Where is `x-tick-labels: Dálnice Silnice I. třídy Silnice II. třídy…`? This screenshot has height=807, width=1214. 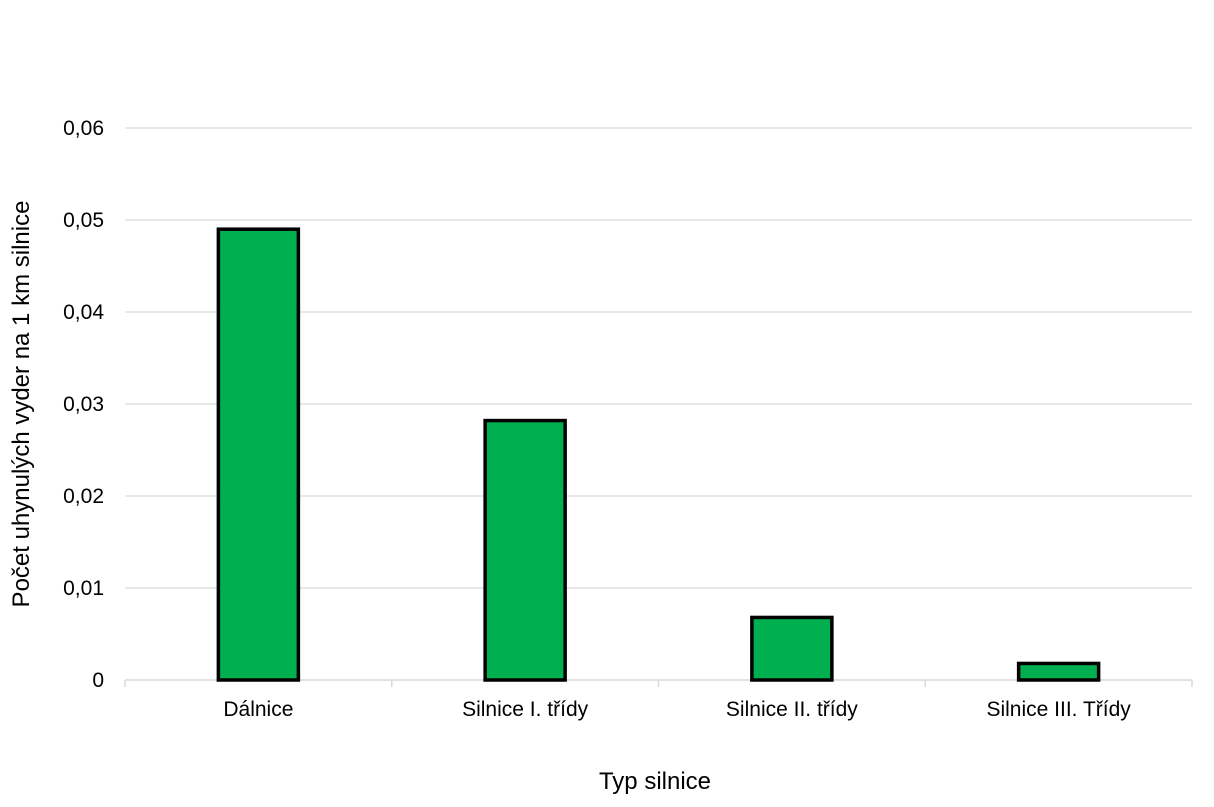
x-tick-labels: Dálnice Silnice I. třídy Silnice II. třídy… is located at coordinates (677, 709).